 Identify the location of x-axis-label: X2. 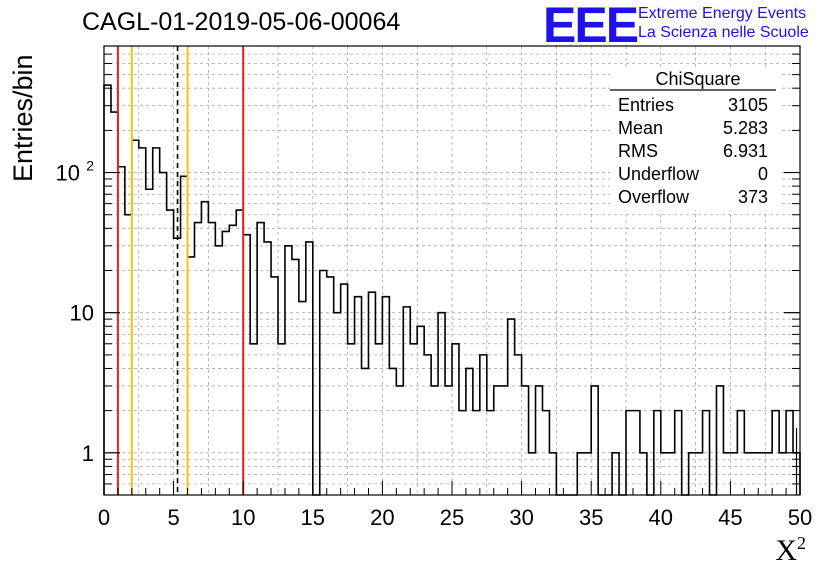
(790, 550).